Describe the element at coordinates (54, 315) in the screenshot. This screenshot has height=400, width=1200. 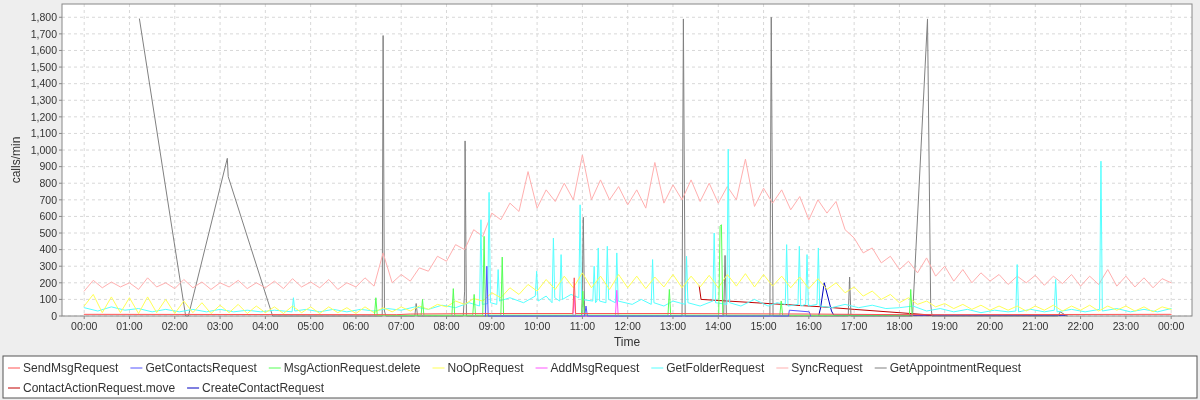
I see `y-tick-label: 0` at that location.